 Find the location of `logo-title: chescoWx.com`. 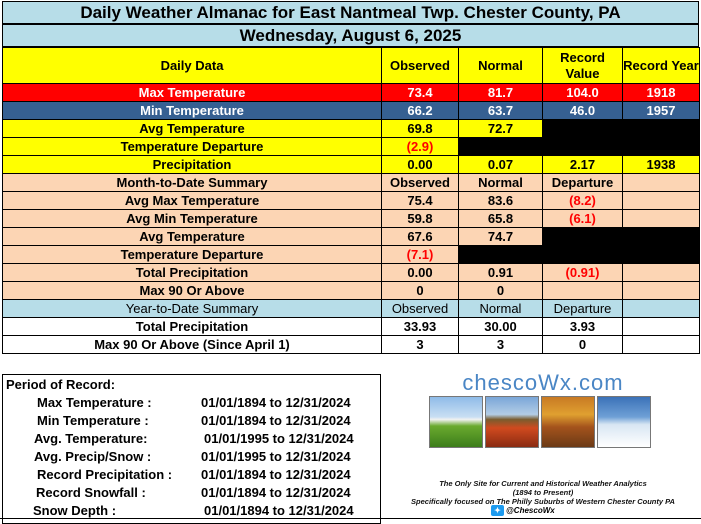

logo-title: chescoWx.com is located at coordinates (543, 382).